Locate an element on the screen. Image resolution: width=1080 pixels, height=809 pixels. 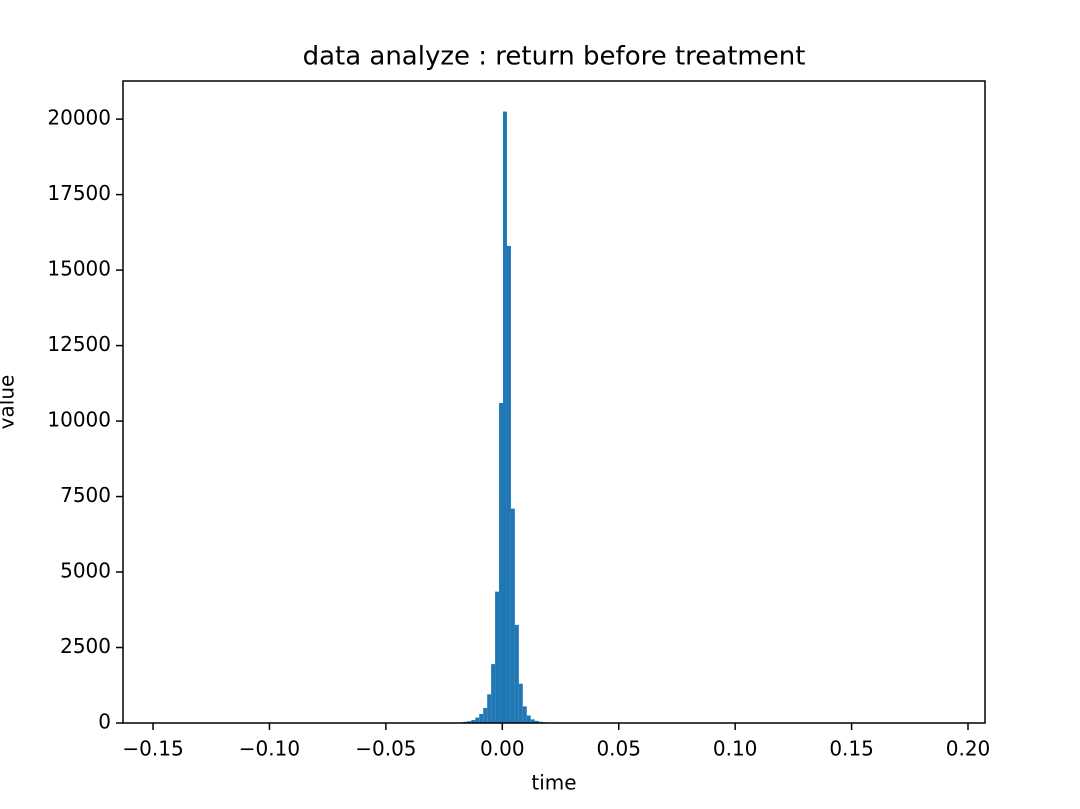
chart-title: data analyze : return before treatment is located at coordinates (554, 57).